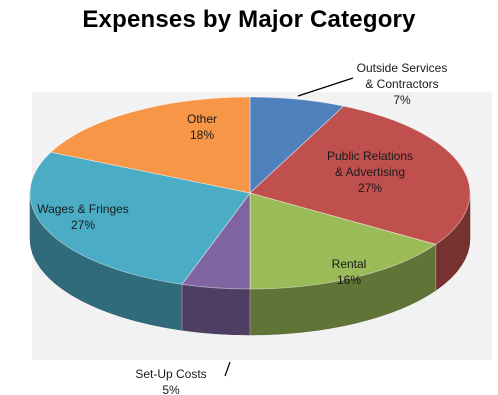  What do you see at coordinates (402, 68) in the screenshot?
I see `slice-name-label: Outside Services` at bounding box center [402, 68].